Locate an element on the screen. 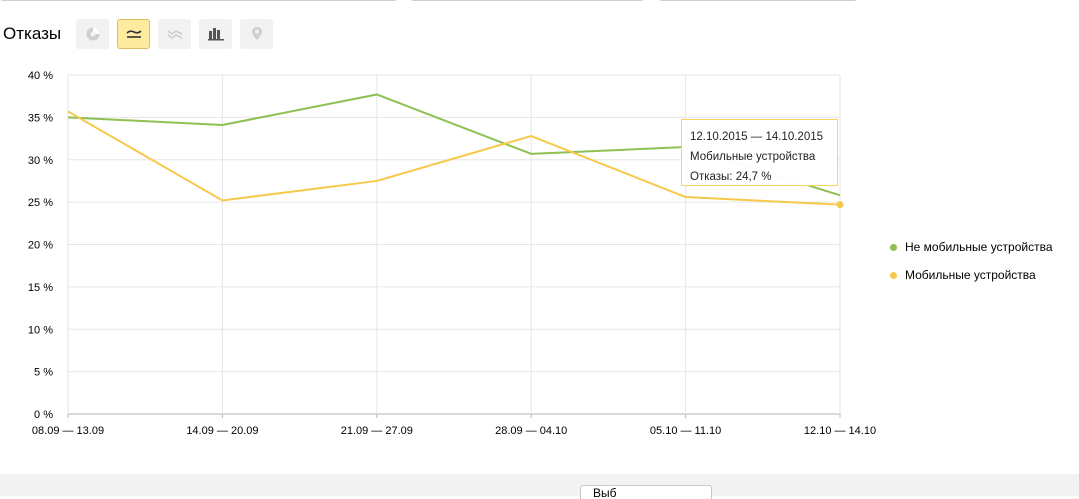 The height and width of the screenshot is (499, 1079). pie-chart-button is located at coordinates (93, 34).